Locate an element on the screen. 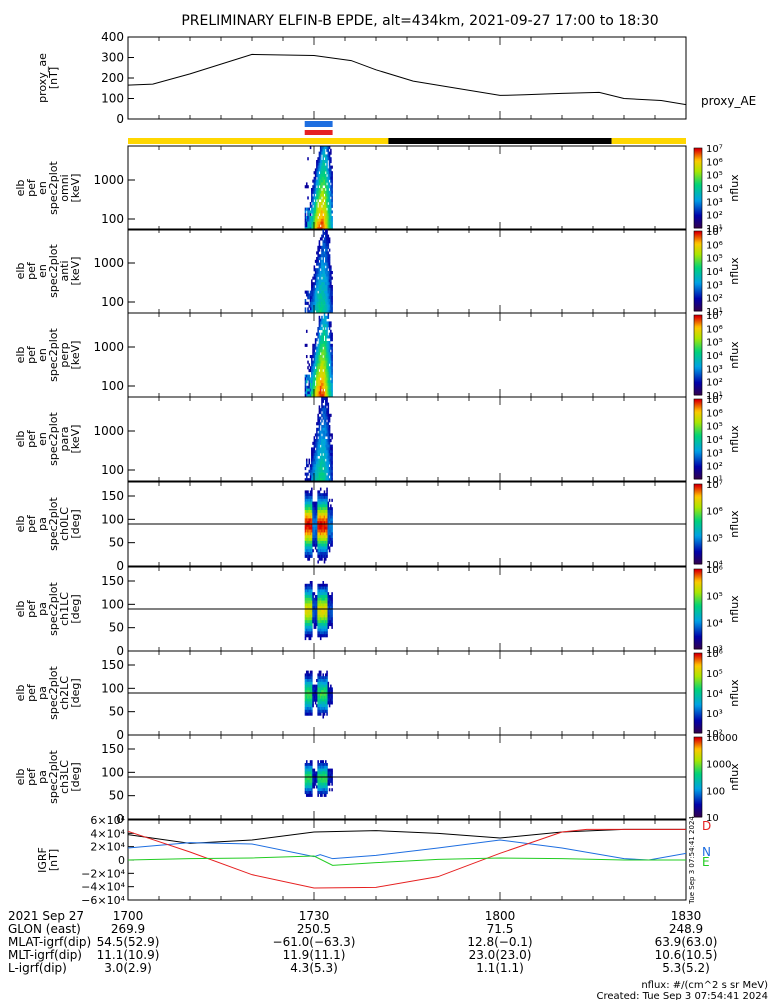 The height and width of the screenshot is (1000, 775). y-axis-label: perp is located at coordinates (64, 354).